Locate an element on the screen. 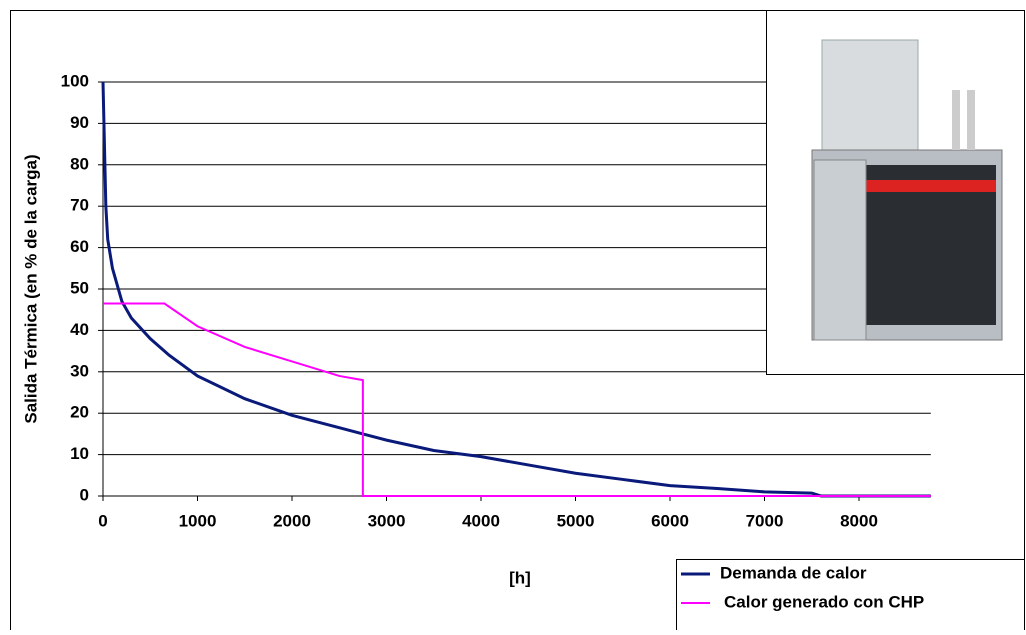  x-tick-label: 5000 is located at coordinates (576, 520).